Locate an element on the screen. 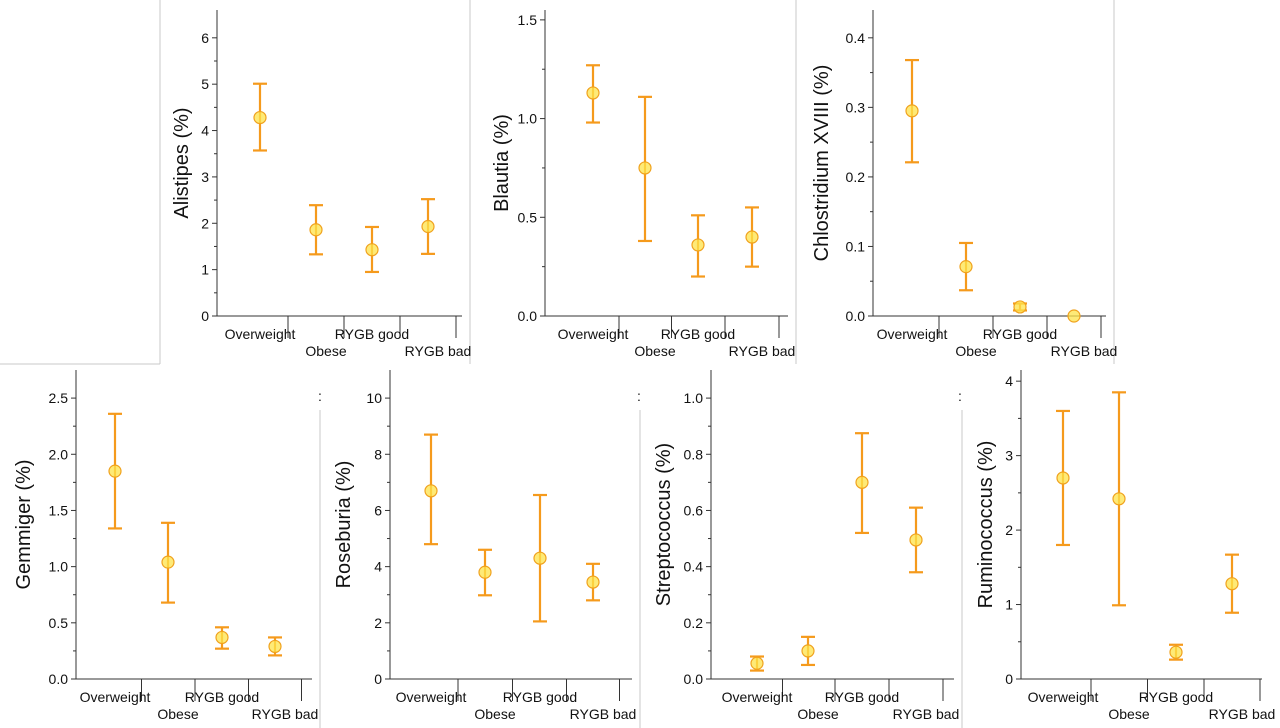 This screenshot has height=728, width=1280. y-tick-label: 2.0 is located at coordinates (59, 454).